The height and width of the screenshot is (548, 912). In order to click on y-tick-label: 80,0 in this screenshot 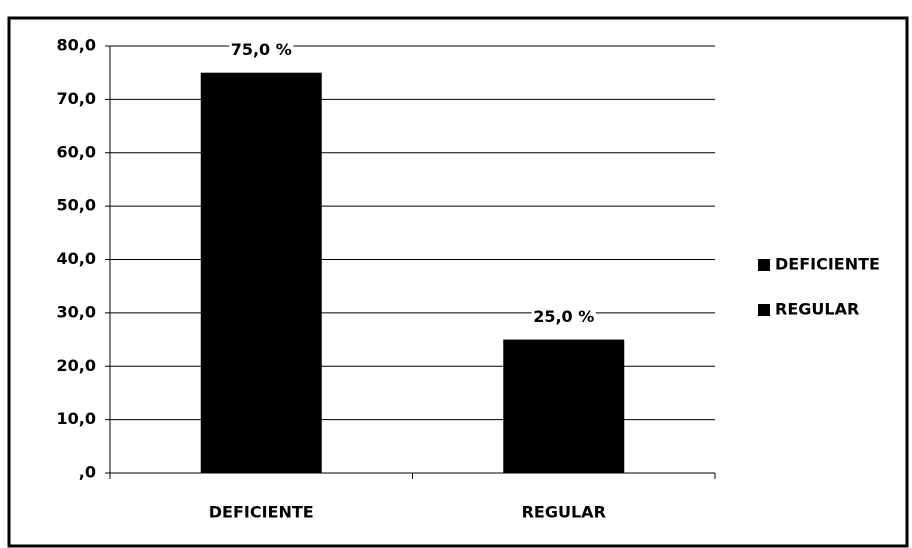, I will do `click(76, 45)`.